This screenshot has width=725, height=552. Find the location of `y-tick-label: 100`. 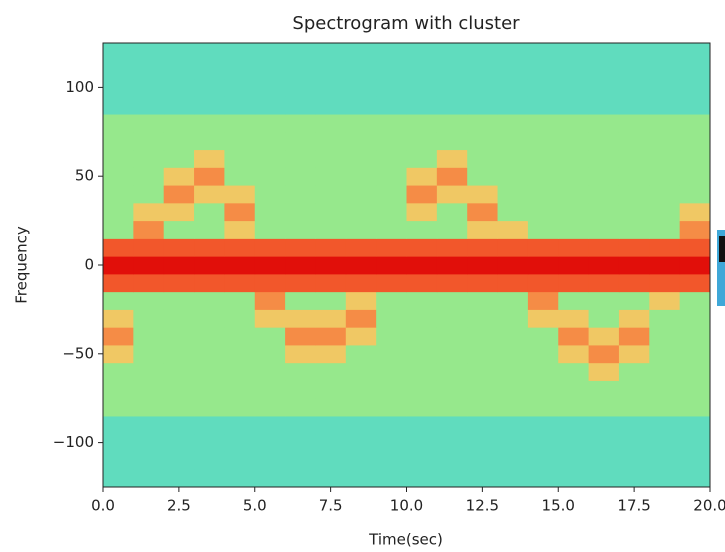

y-tick-label: 100 is located at coordinates (79, 87).